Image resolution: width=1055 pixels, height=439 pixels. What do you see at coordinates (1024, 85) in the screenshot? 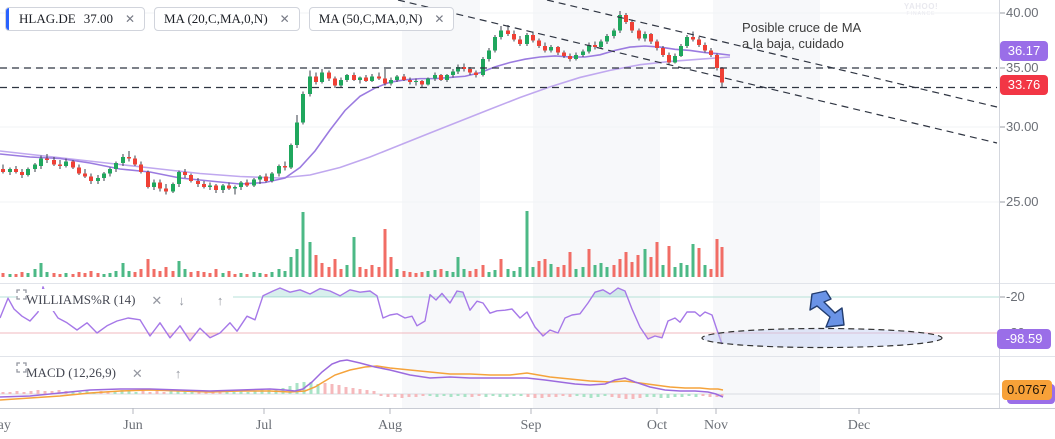
I see `last-price-badge: 33.76` at bounding box center [1024, 85].